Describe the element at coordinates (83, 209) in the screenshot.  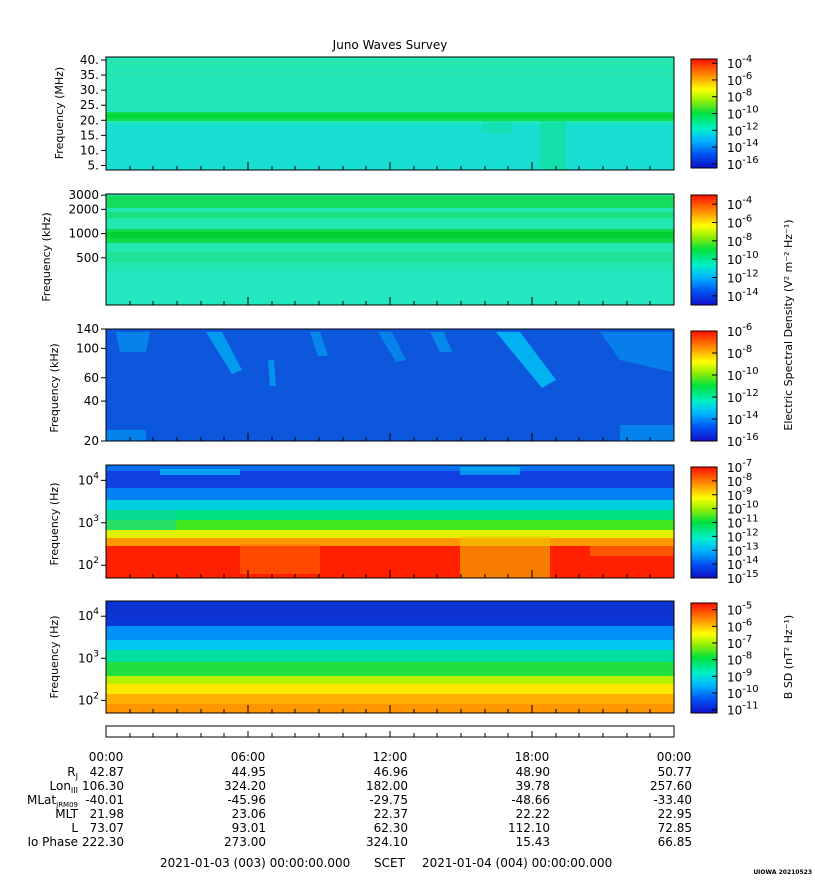
I see `y-tick-label: 2000` at that location.